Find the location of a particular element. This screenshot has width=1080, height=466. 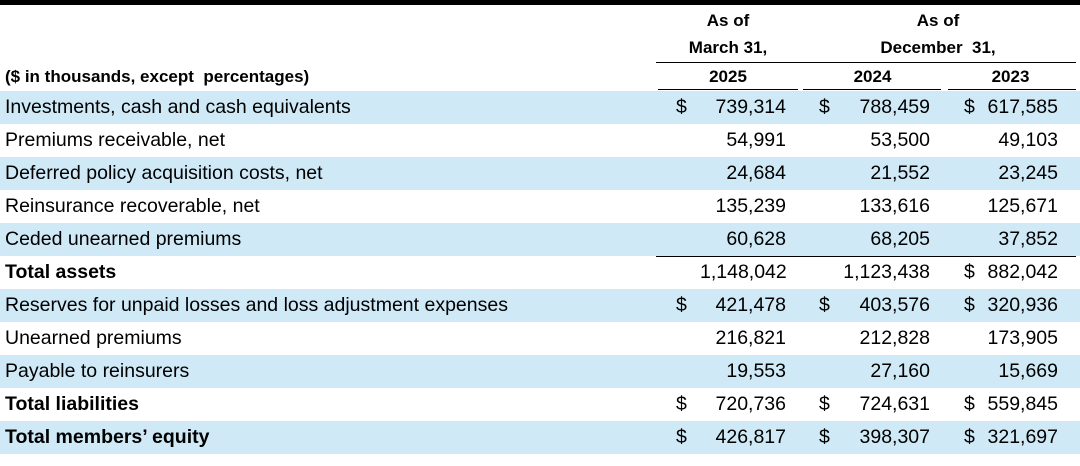

value-2025: 720,736 is located at coordinates (751, 404).